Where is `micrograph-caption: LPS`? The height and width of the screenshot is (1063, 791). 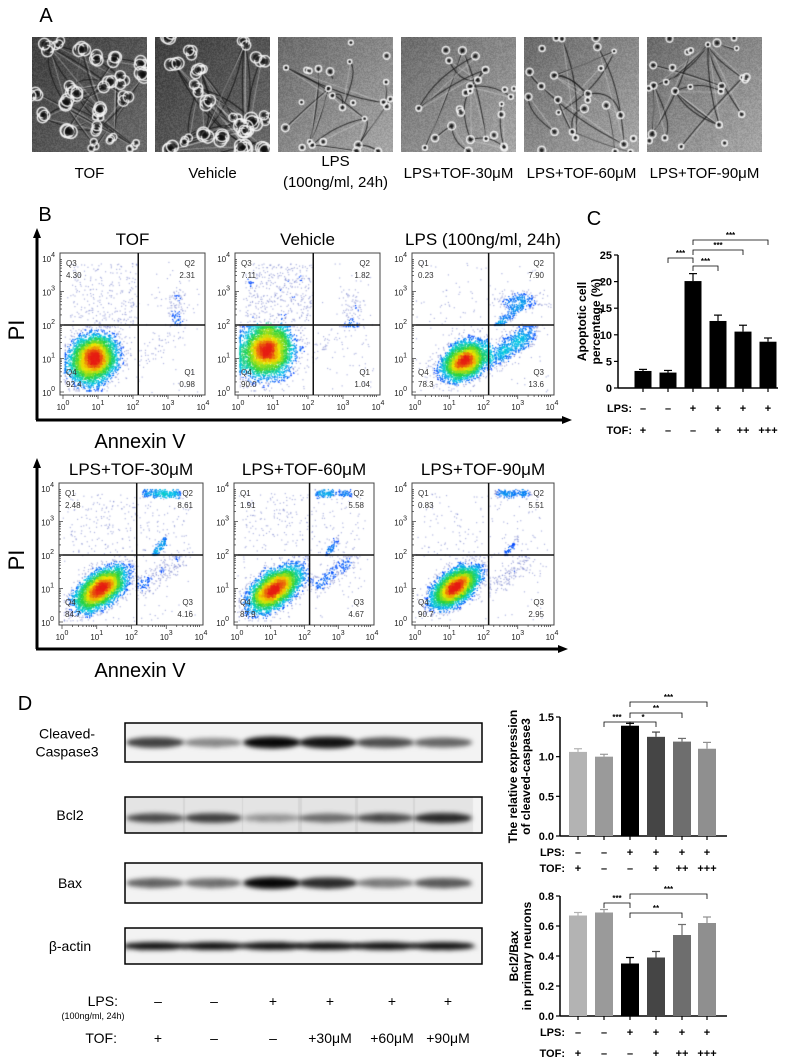 micrograph-caption: LPS is located at coordinates (335, 161).